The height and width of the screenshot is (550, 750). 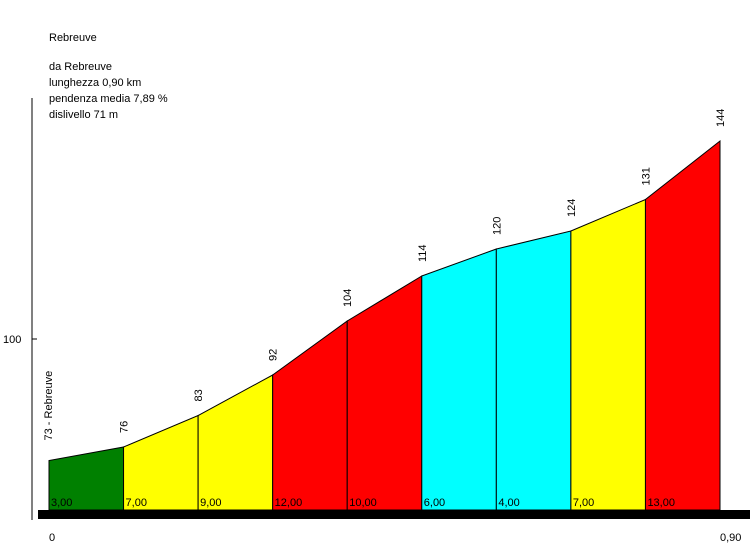 What do you see at coordinates (12, 340) in the screenshot?
I see `y-tick-label: 100` at bounding box center [12, 340].